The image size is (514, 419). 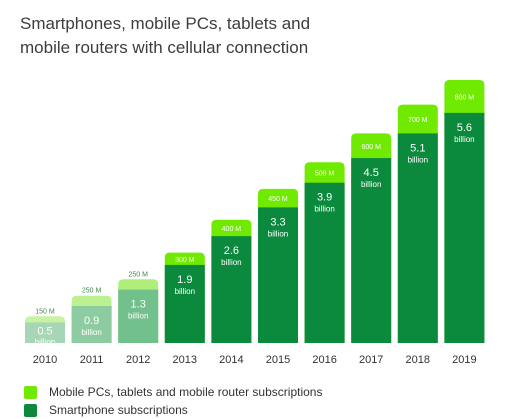 What do you see at coordinates (418, 360) in the screenshot?
I see `x-tick-label-2018: 2018` at bounding box center [418, 360].